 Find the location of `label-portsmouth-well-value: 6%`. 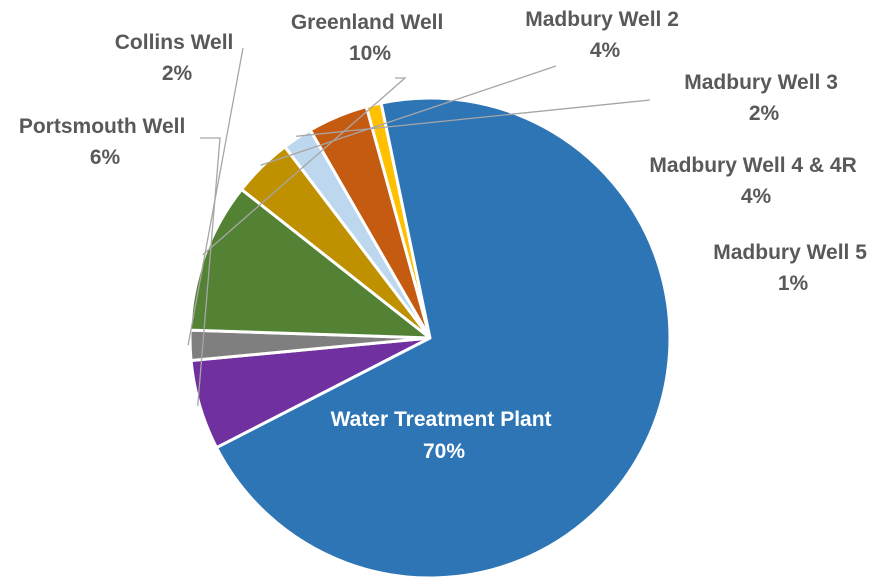

label-portsmouth-well-value: 6% is located at coordinates (105, 157).